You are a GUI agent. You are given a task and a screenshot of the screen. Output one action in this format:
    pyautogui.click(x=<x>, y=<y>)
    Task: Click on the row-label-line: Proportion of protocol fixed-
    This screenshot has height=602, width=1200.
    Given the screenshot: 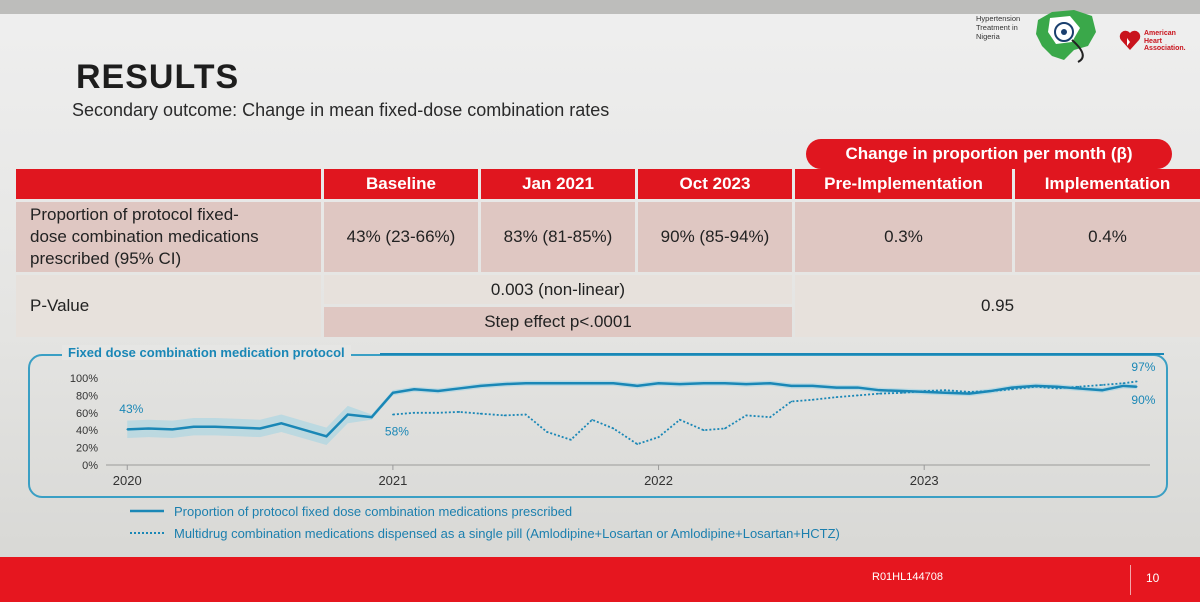 What is the action you would take?
    pyautogui.click(x=134, y=214)
    